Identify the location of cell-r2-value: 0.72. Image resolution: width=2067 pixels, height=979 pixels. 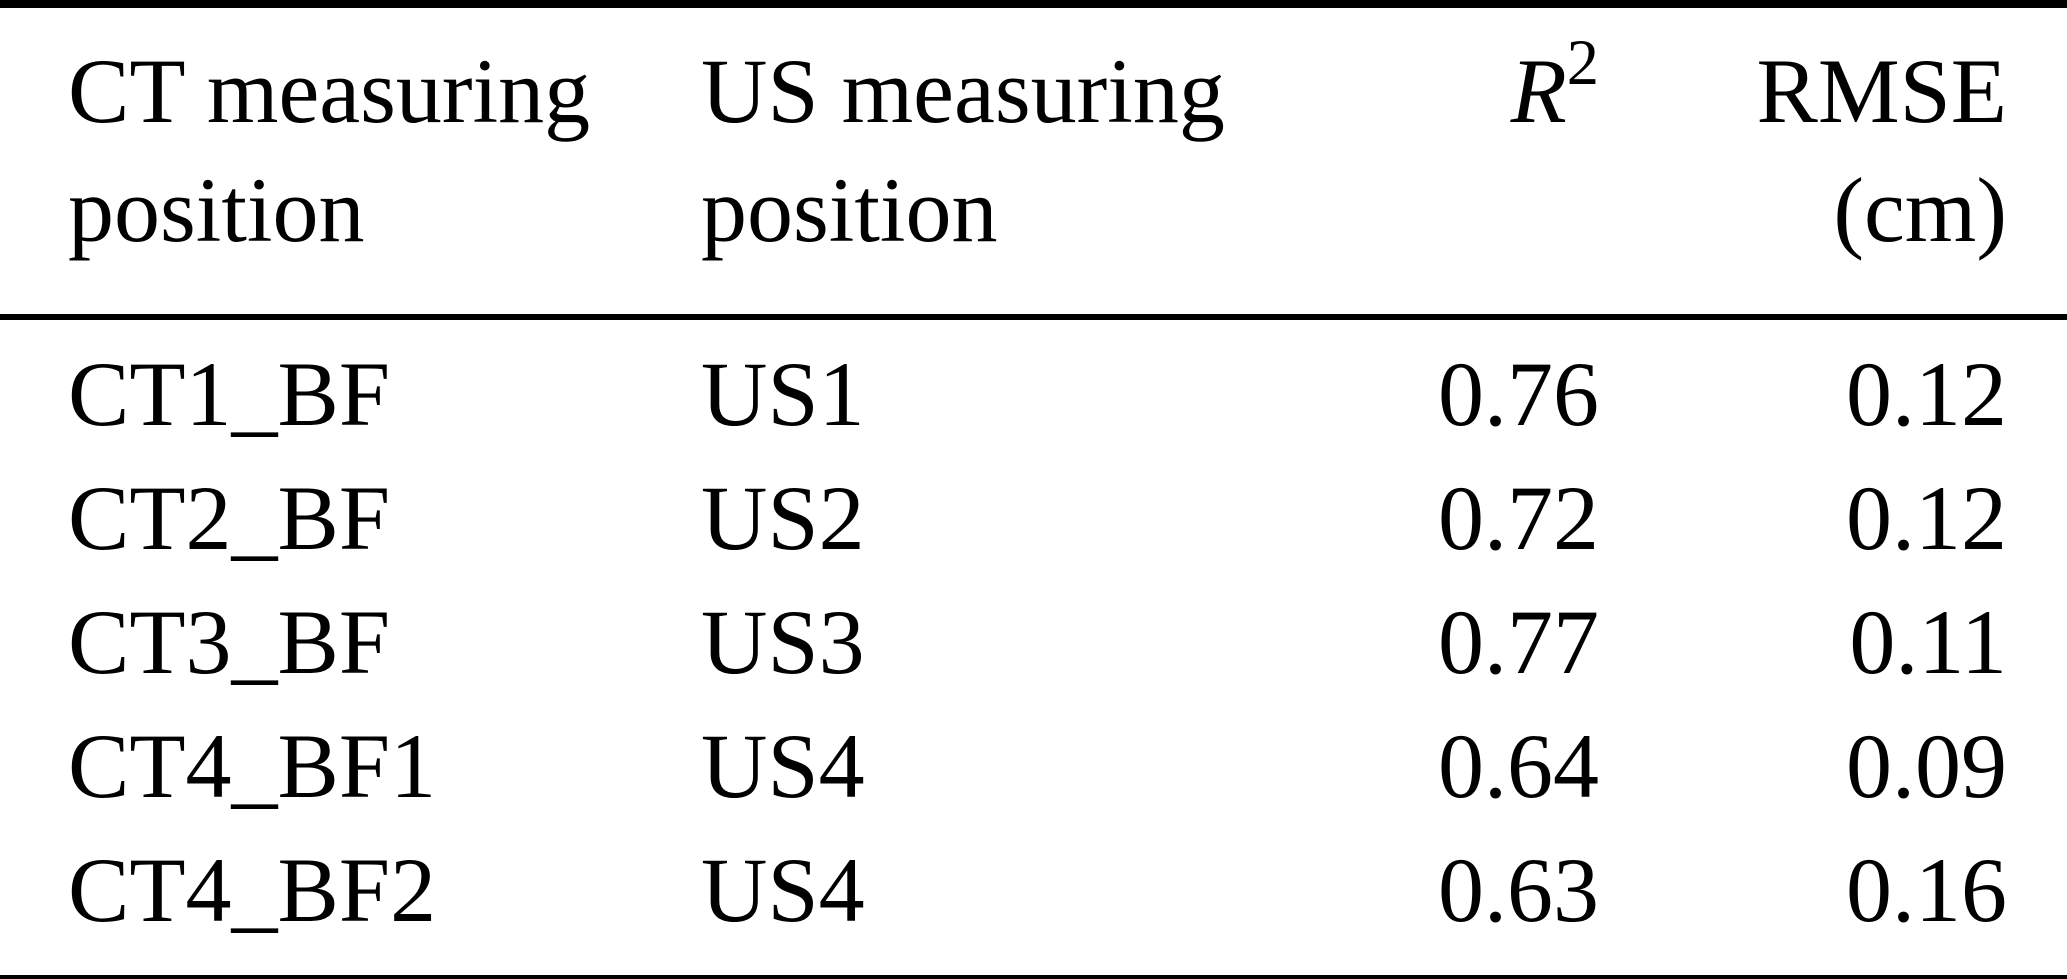
(1518, 518).